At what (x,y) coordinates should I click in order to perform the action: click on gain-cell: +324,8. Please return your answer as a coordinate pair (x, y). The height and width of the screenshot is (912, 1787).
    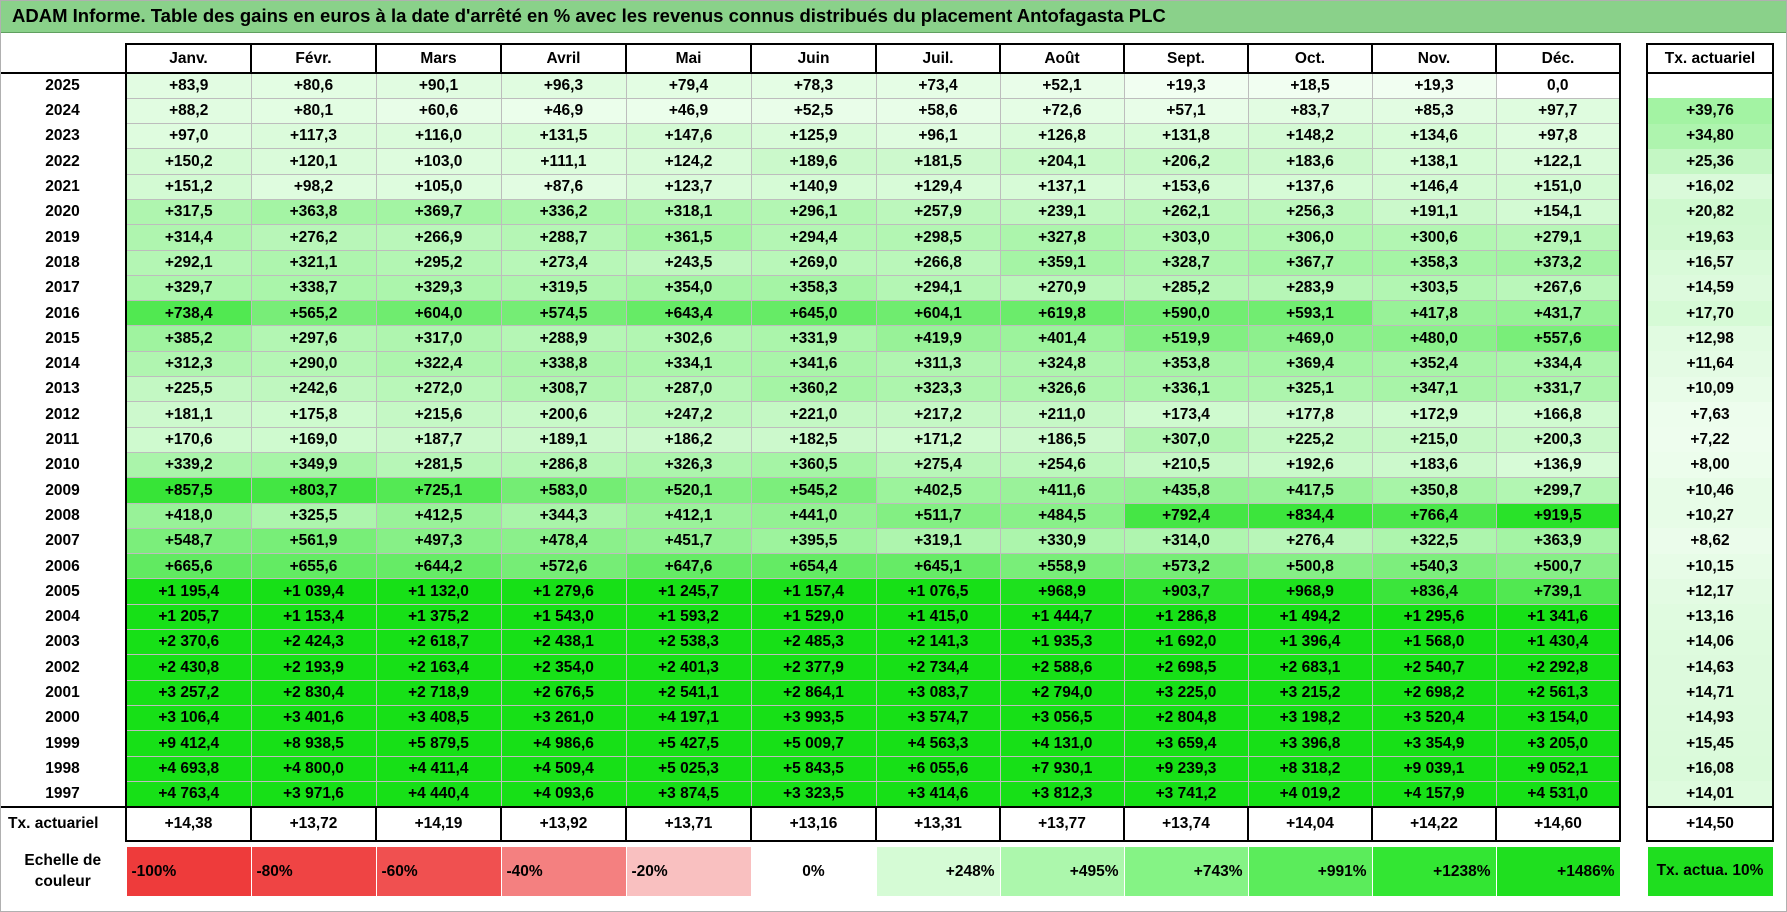
    Looking at the image, I should click on (1062, 364).